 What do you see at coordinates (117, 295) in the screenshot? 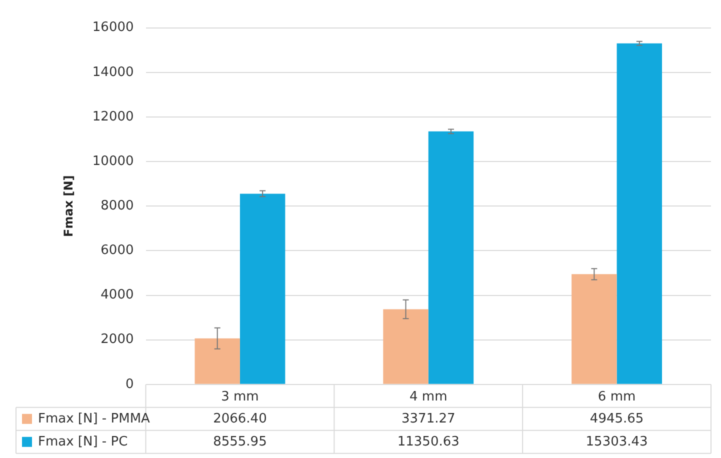
I see `y-tick-label: 4000` at bounding box center [117, 295].